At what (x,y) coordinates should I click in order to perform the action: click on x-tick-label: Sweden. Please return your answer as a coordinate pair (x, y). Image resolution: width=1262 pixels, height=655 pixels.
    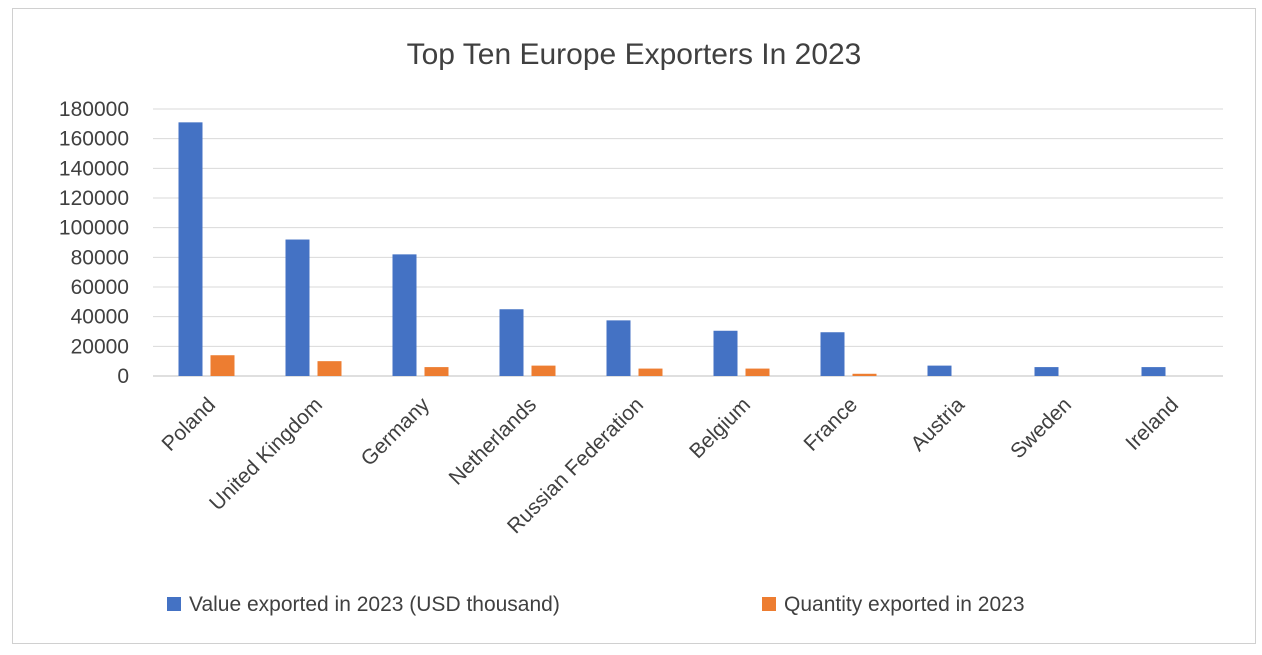
    Looking at the image, I should click on (1041, 428).